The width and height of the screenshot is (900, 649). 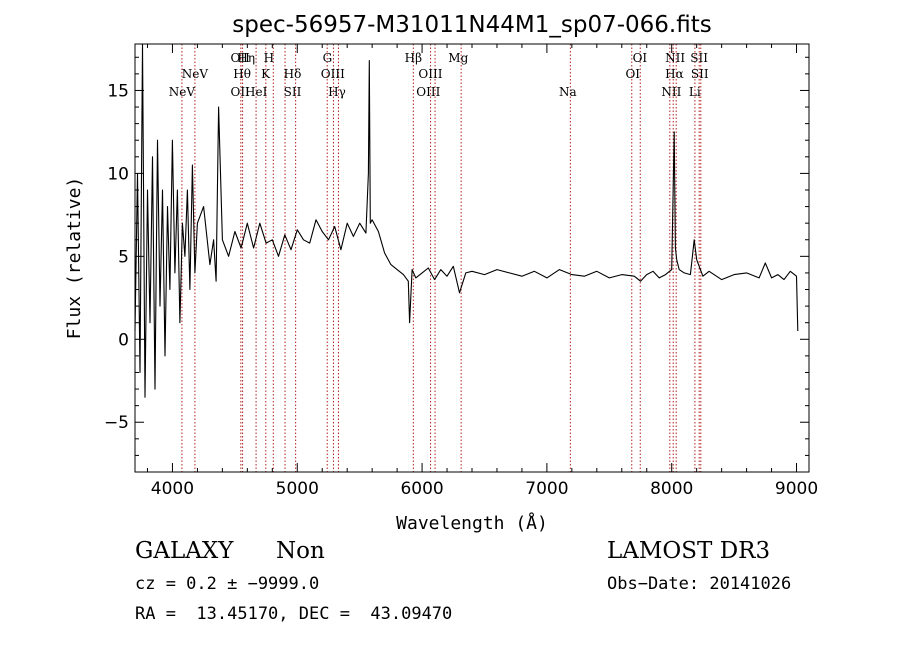 I want to click on annotation-label-22: Hα, so click(x=674, y=74).